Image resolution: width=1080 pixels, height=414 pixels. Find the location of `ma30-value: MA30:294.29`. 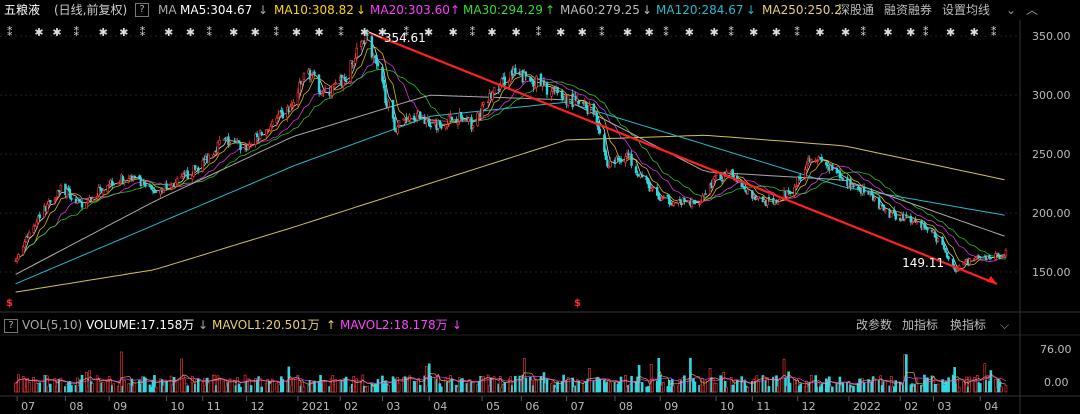

ma30-value: MA30:294.29 is located at coordinates (503, 10).